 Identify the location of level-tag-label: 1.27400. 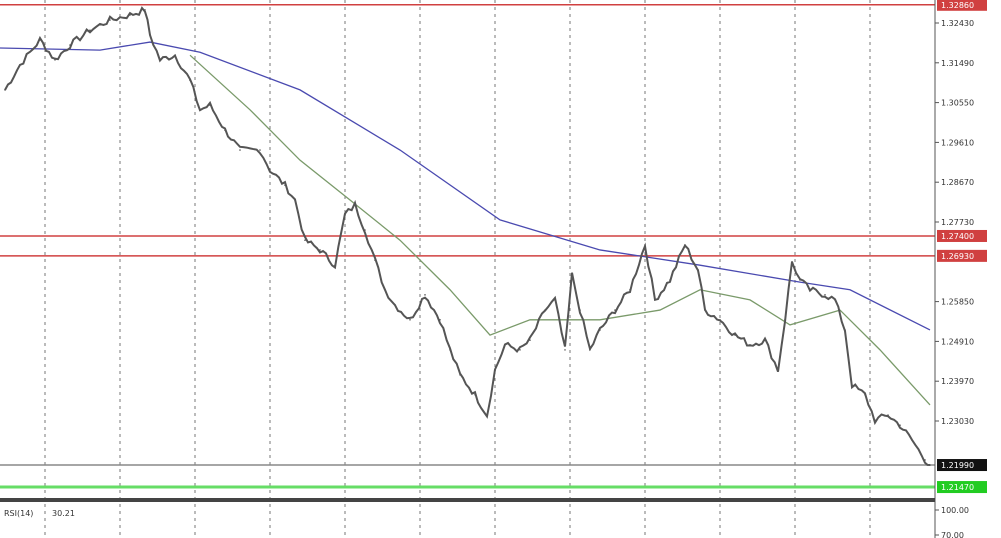
(957, 236).